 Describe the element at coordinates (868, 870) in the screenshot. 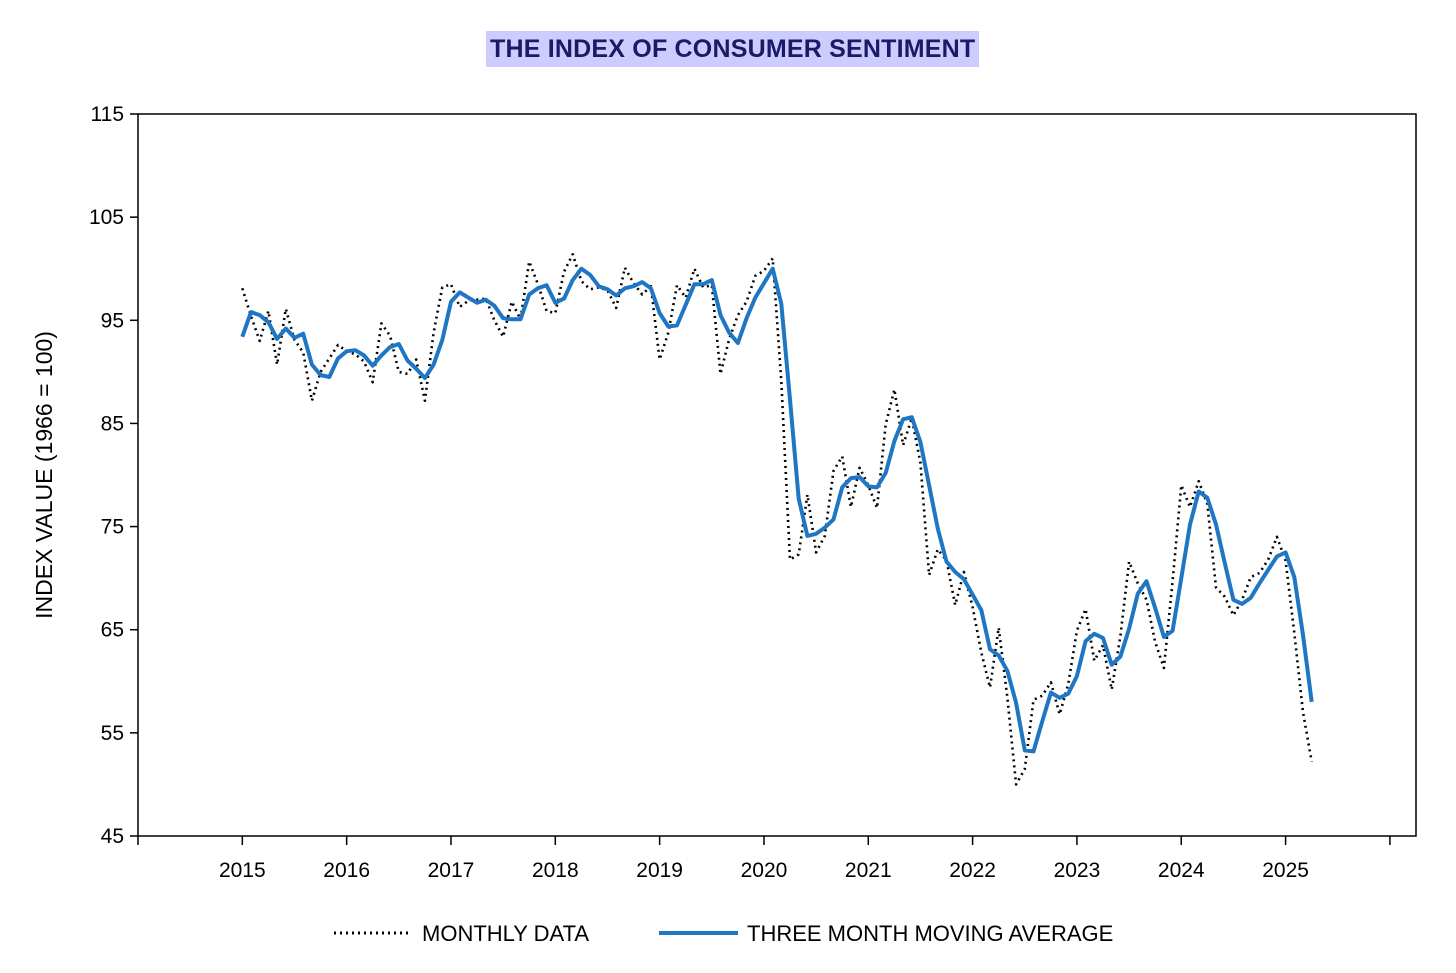

I see `x-tick-label: 2021` at that location.